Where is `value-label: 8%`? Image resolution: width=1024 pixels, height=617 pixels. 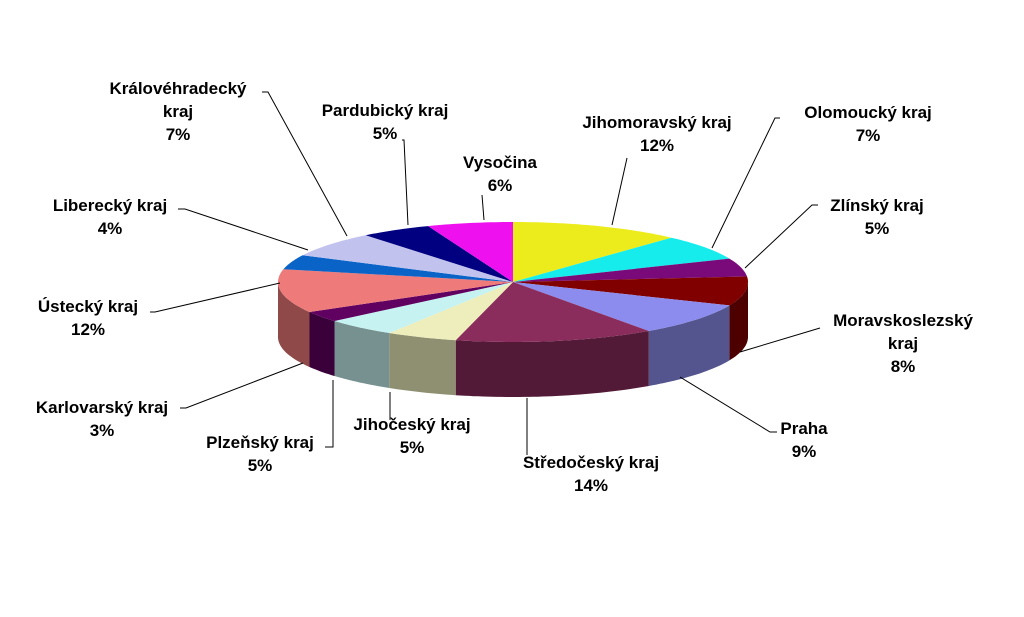
value-label: 8% is located at coordinates (903, 366).